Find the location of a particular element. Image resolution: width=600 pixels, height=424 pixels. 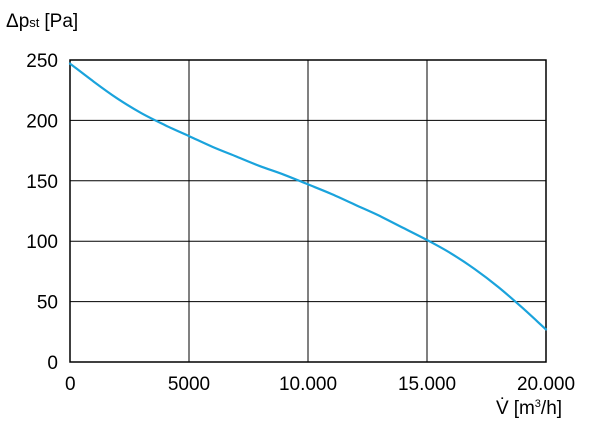

y-tick-label: 250 is located at coordinates (42, 61).